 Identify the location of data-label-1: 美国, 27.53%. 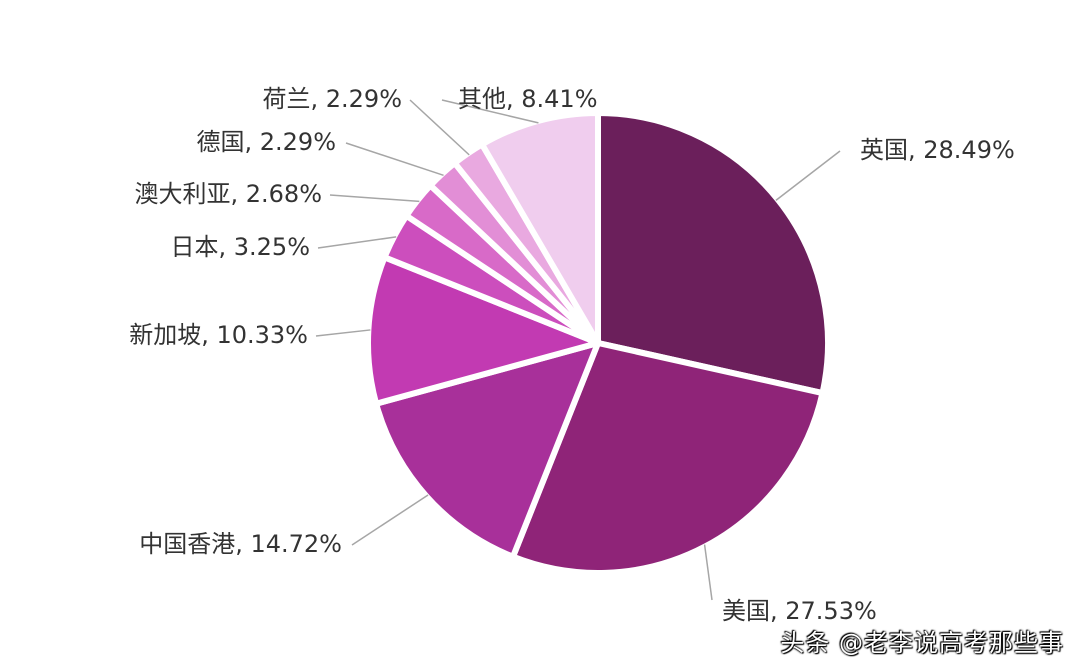
(799, 611).